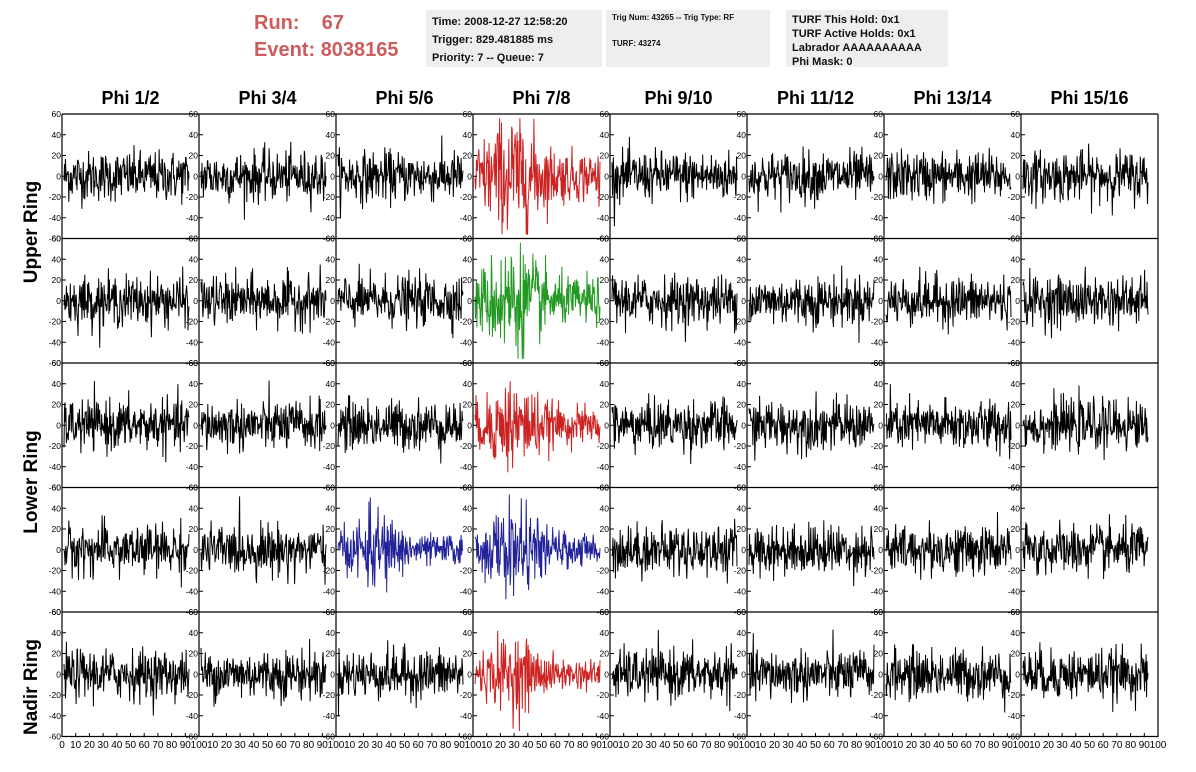 Image resolution: width=1196 pixels, height=772 pixels. I want to click on trigger-text: Trigger: 829.481885 ms, so click(493, 40).